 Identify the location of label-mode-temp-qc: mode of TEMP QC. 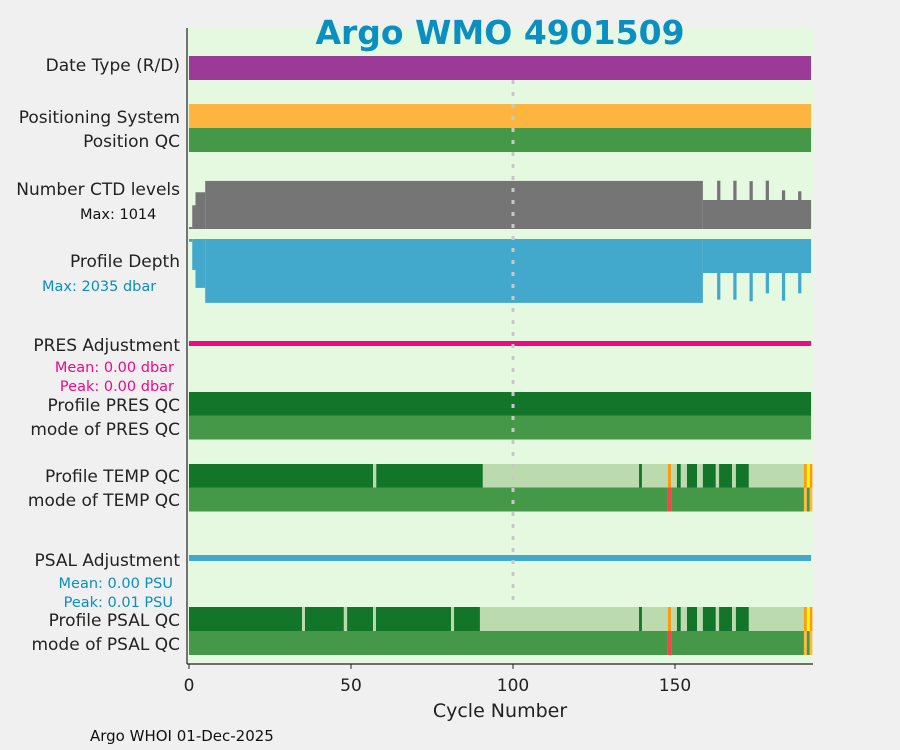
(104, 501).